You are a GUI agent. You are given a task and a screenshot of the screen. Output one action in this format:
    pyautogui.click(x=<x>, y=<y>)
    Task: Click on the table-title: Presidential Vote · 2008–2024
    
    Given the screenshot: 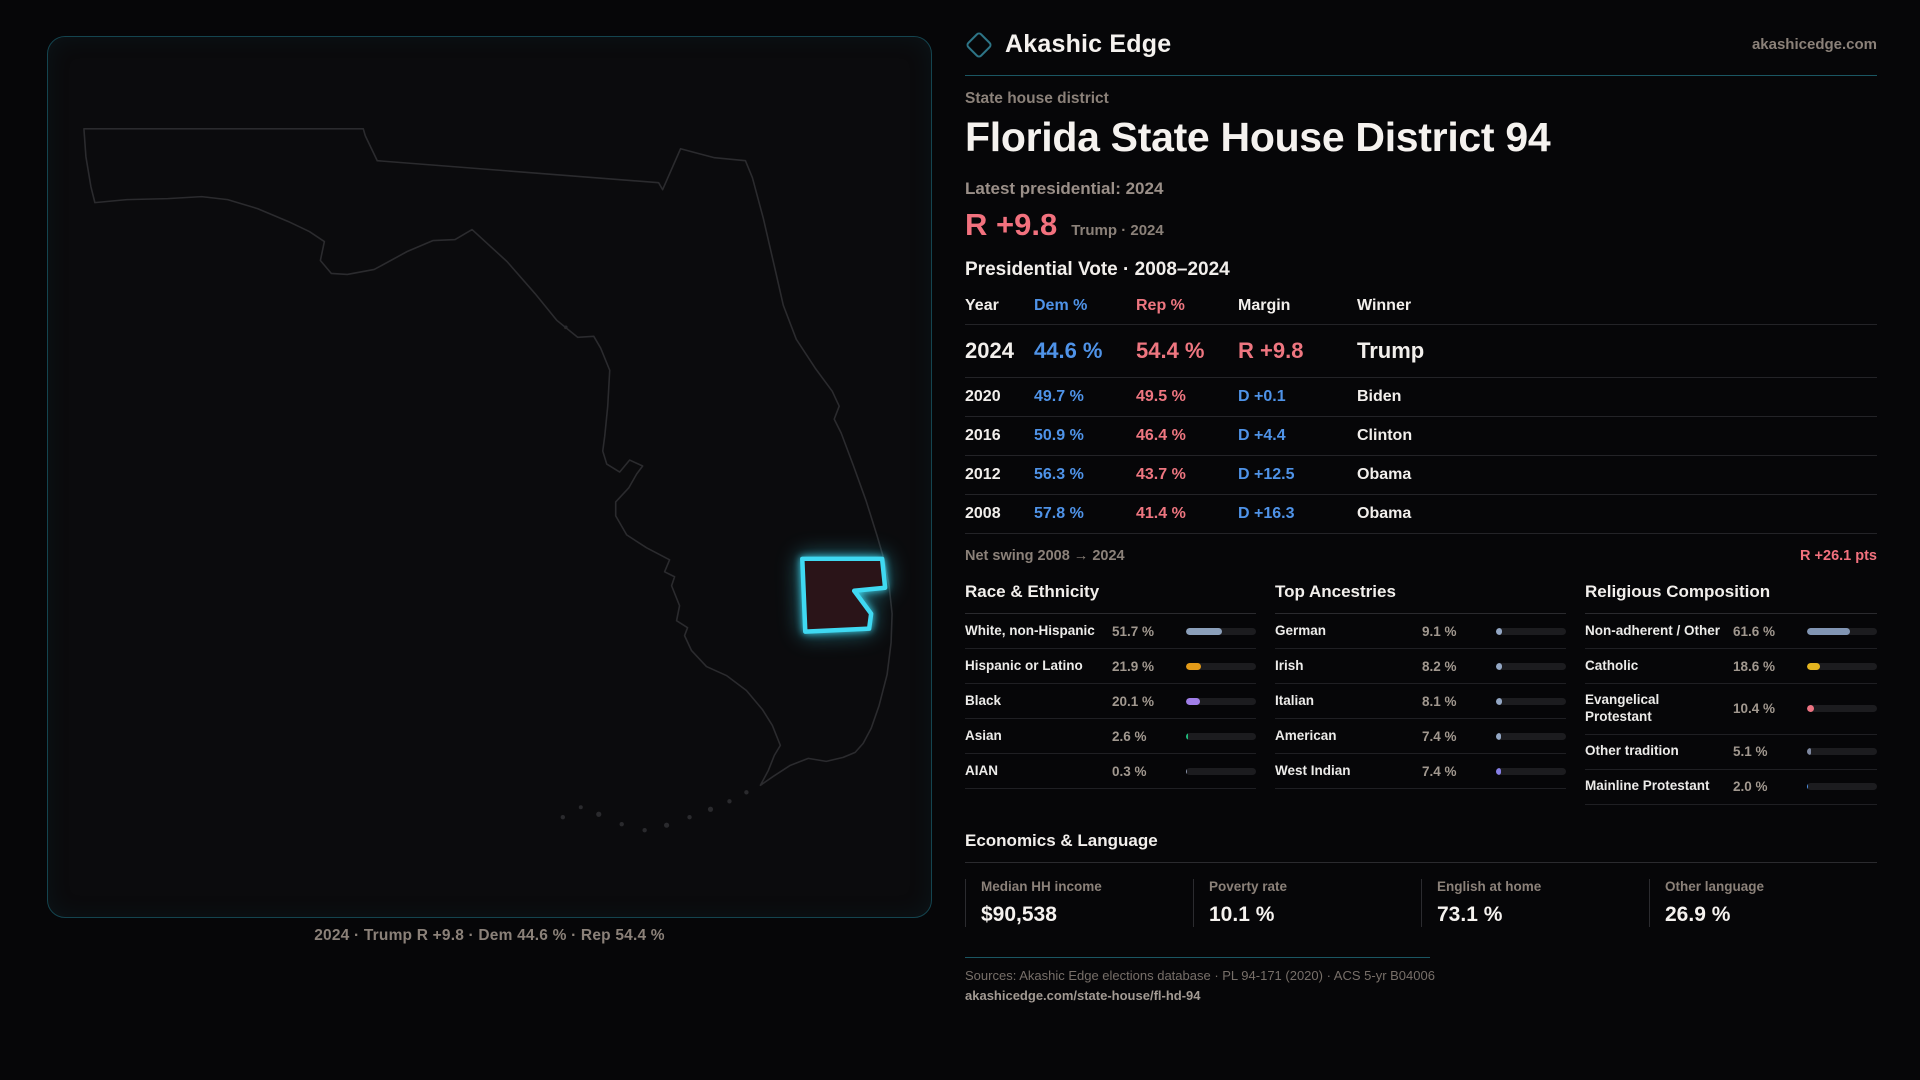 What is the action you would take?
    pyautogui.click(x=1097, y=269)
    